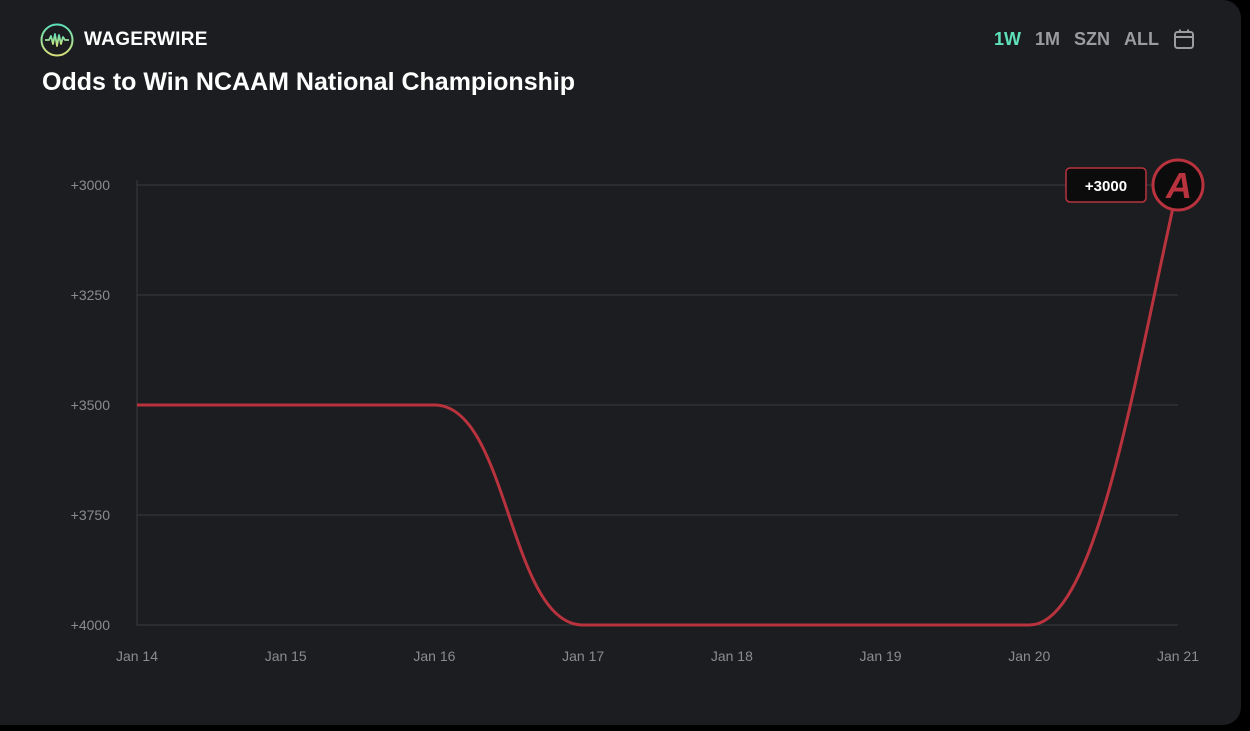 This screenshot has height=731, width=1250. I want to click on current-odds-badge, so click(1106, 185).